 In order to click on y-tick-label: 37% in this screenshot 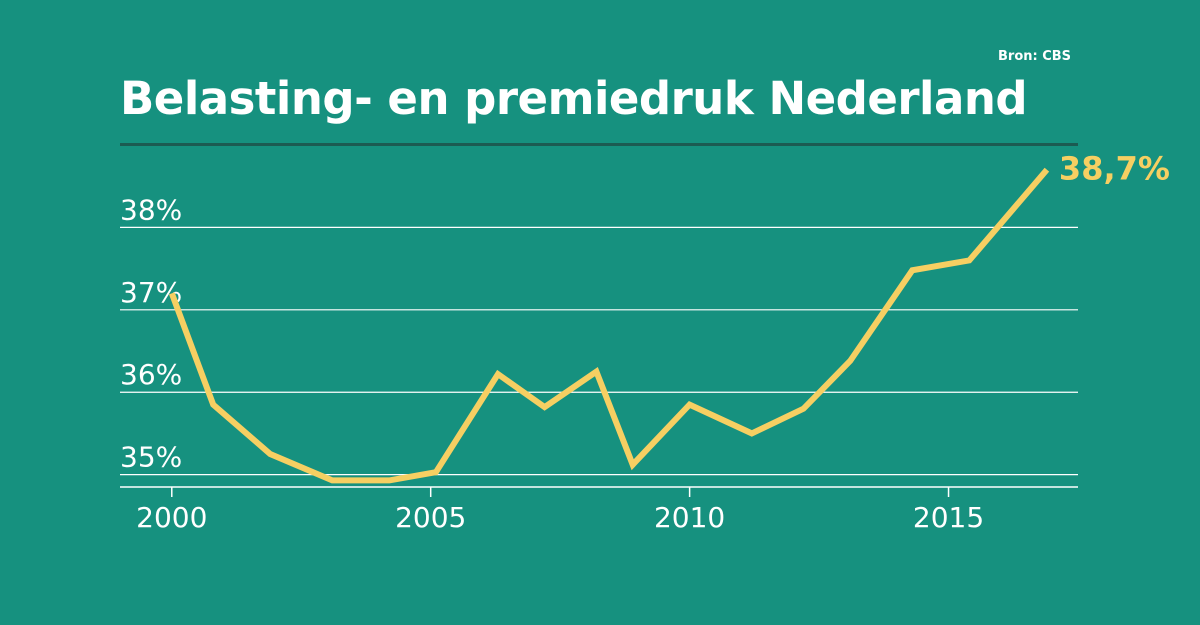, I will do `click(151, 292)`.